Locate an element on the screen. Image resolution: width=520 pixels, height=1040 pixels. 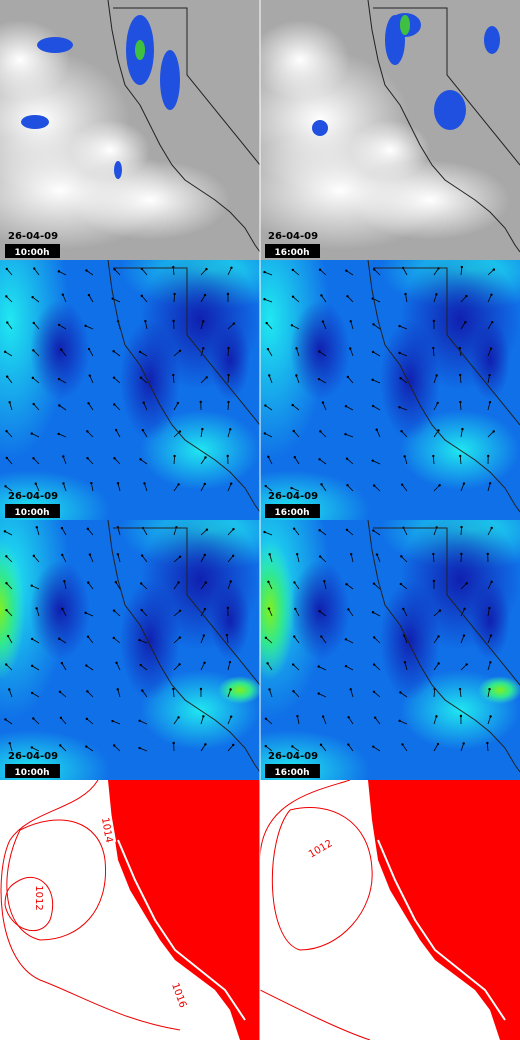
state-border is located at coordinates (446, 606).